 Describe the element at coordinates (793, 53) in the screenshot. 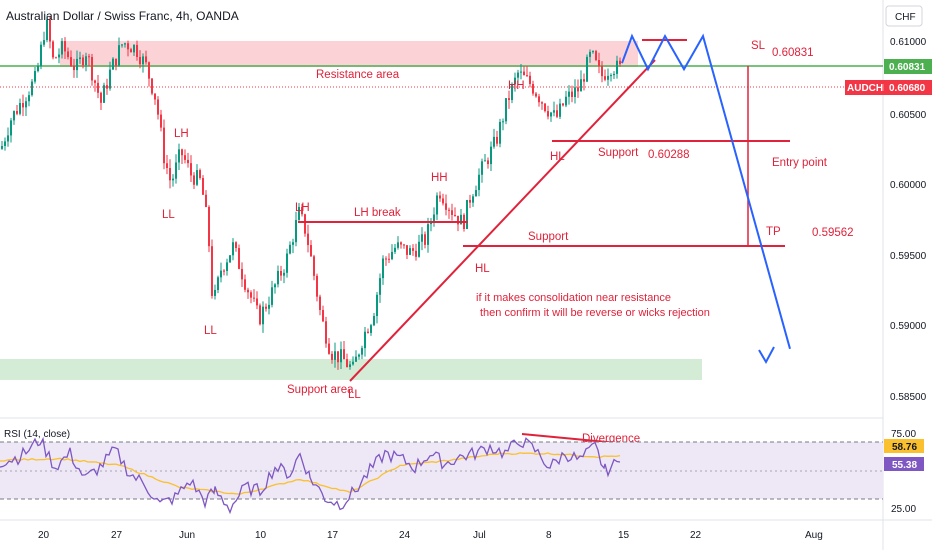

I see `label-sl-price: 0.60831` at that location.